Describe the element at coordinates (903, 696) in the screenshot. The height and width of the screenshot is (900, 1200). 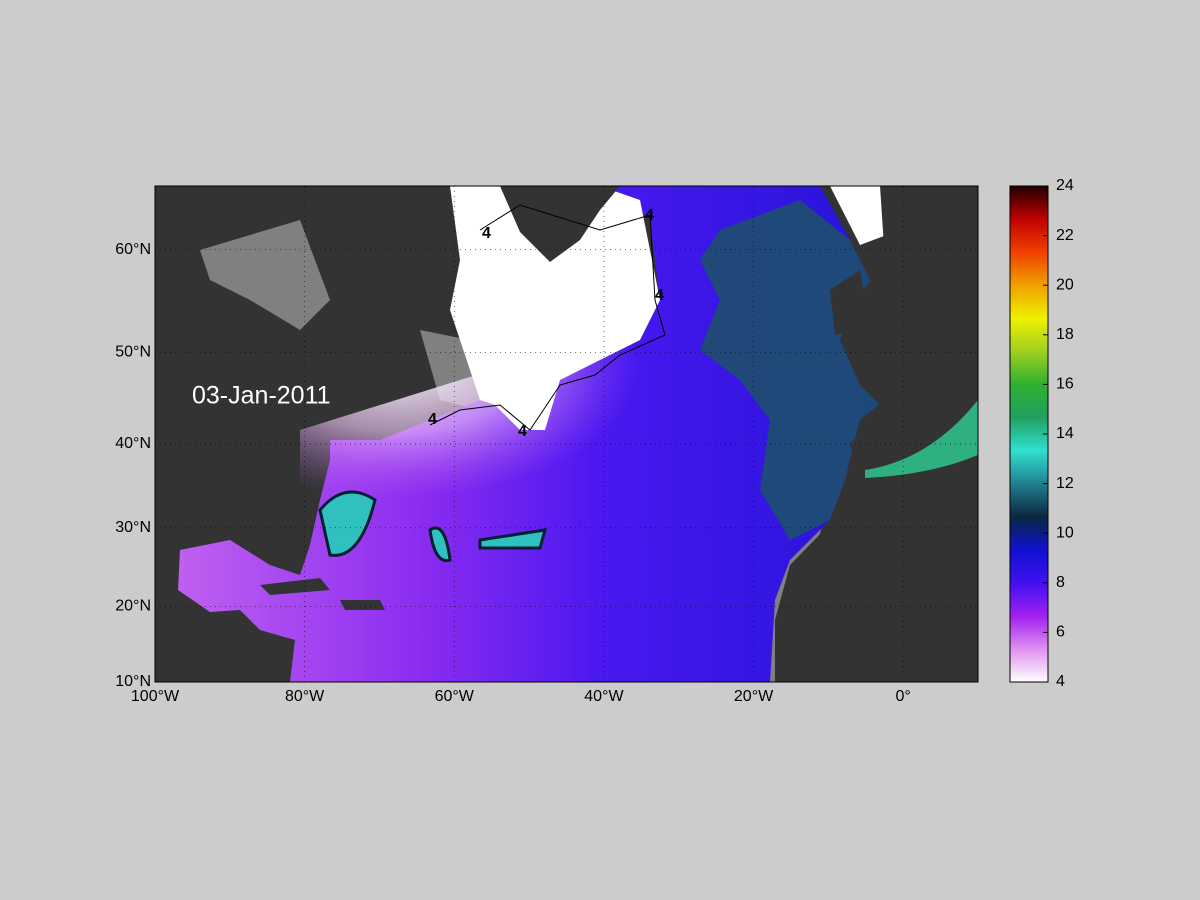
I see `lon-tick-label: 0°` at that location.